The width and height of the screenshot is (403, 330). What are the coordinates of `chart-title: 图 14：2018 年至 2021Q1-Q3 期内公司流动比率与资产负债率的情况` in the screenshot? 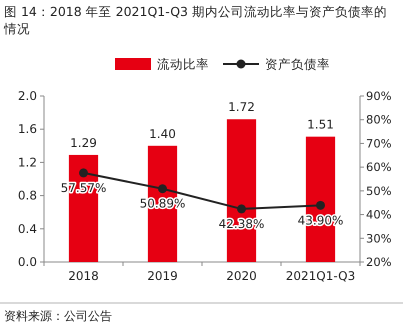 It's located at (195, 20).